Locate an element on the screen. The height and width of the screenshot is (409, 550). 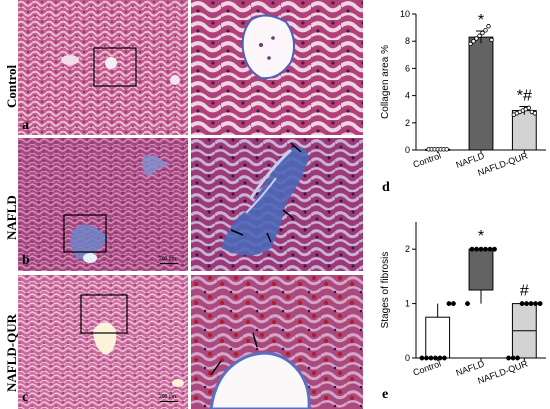
micrograph-nafld-qur-low is located at coordinates (103, 342).